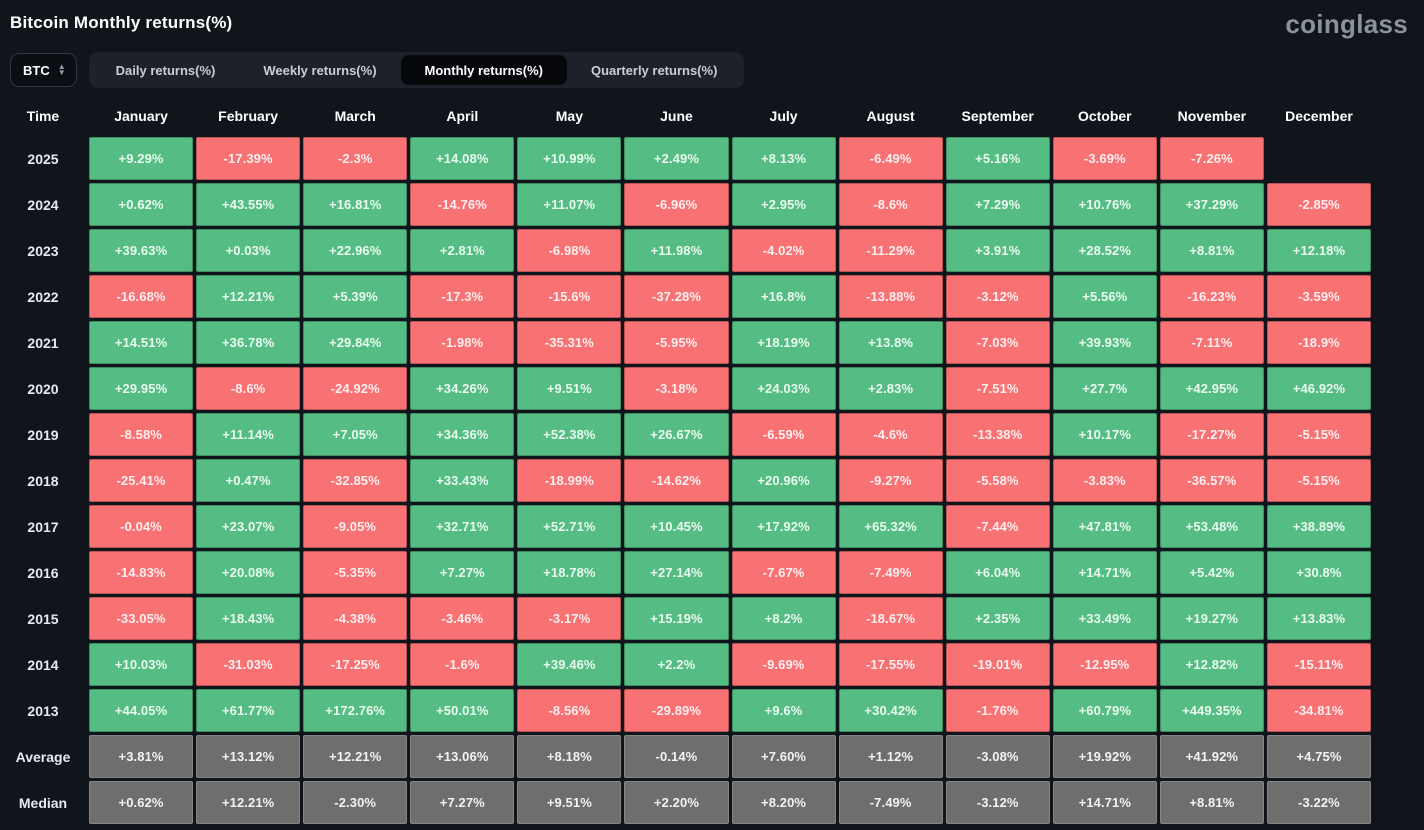  Describe the element at coordinates (165, 70) in the screenshot. I see `tab-daily-returns: Daily returns(%)` at that location.